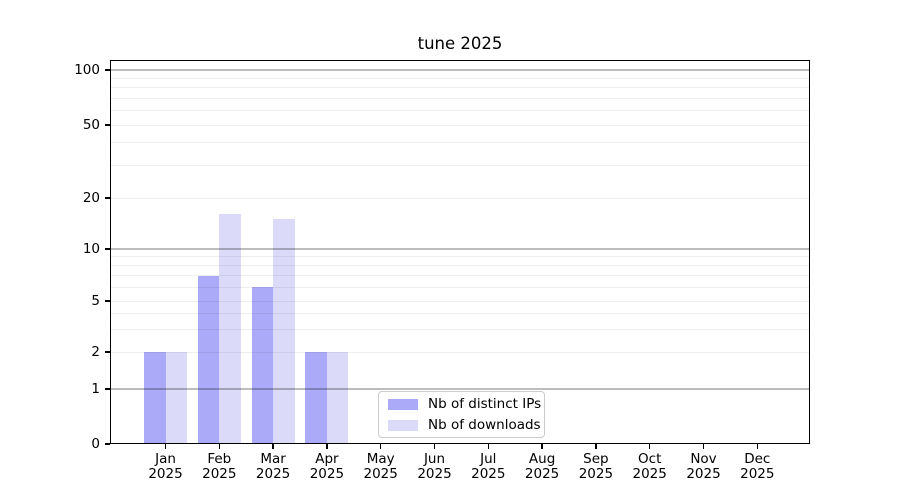  I want to click on x-tick-label: Sep 2025, so click(596, 467).